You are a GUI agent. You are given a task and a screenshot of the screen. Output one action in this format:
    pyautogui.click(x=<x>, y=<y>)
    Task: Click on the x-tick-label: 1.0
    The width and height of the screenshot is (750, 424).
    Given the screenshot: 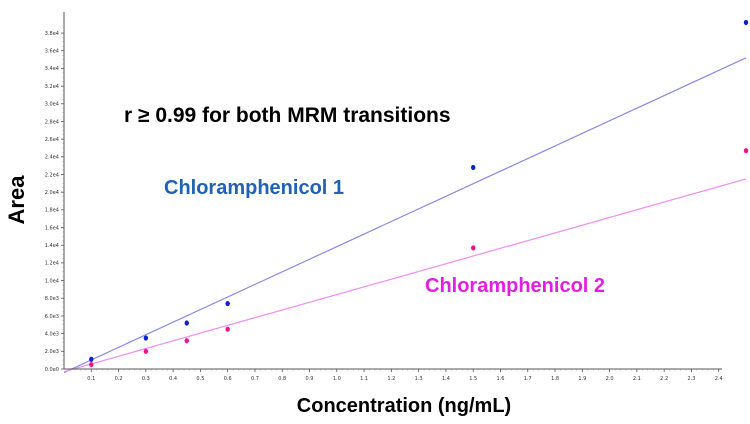 What is the action you would take?
    pyautogui.click(x=337, y=379)
    